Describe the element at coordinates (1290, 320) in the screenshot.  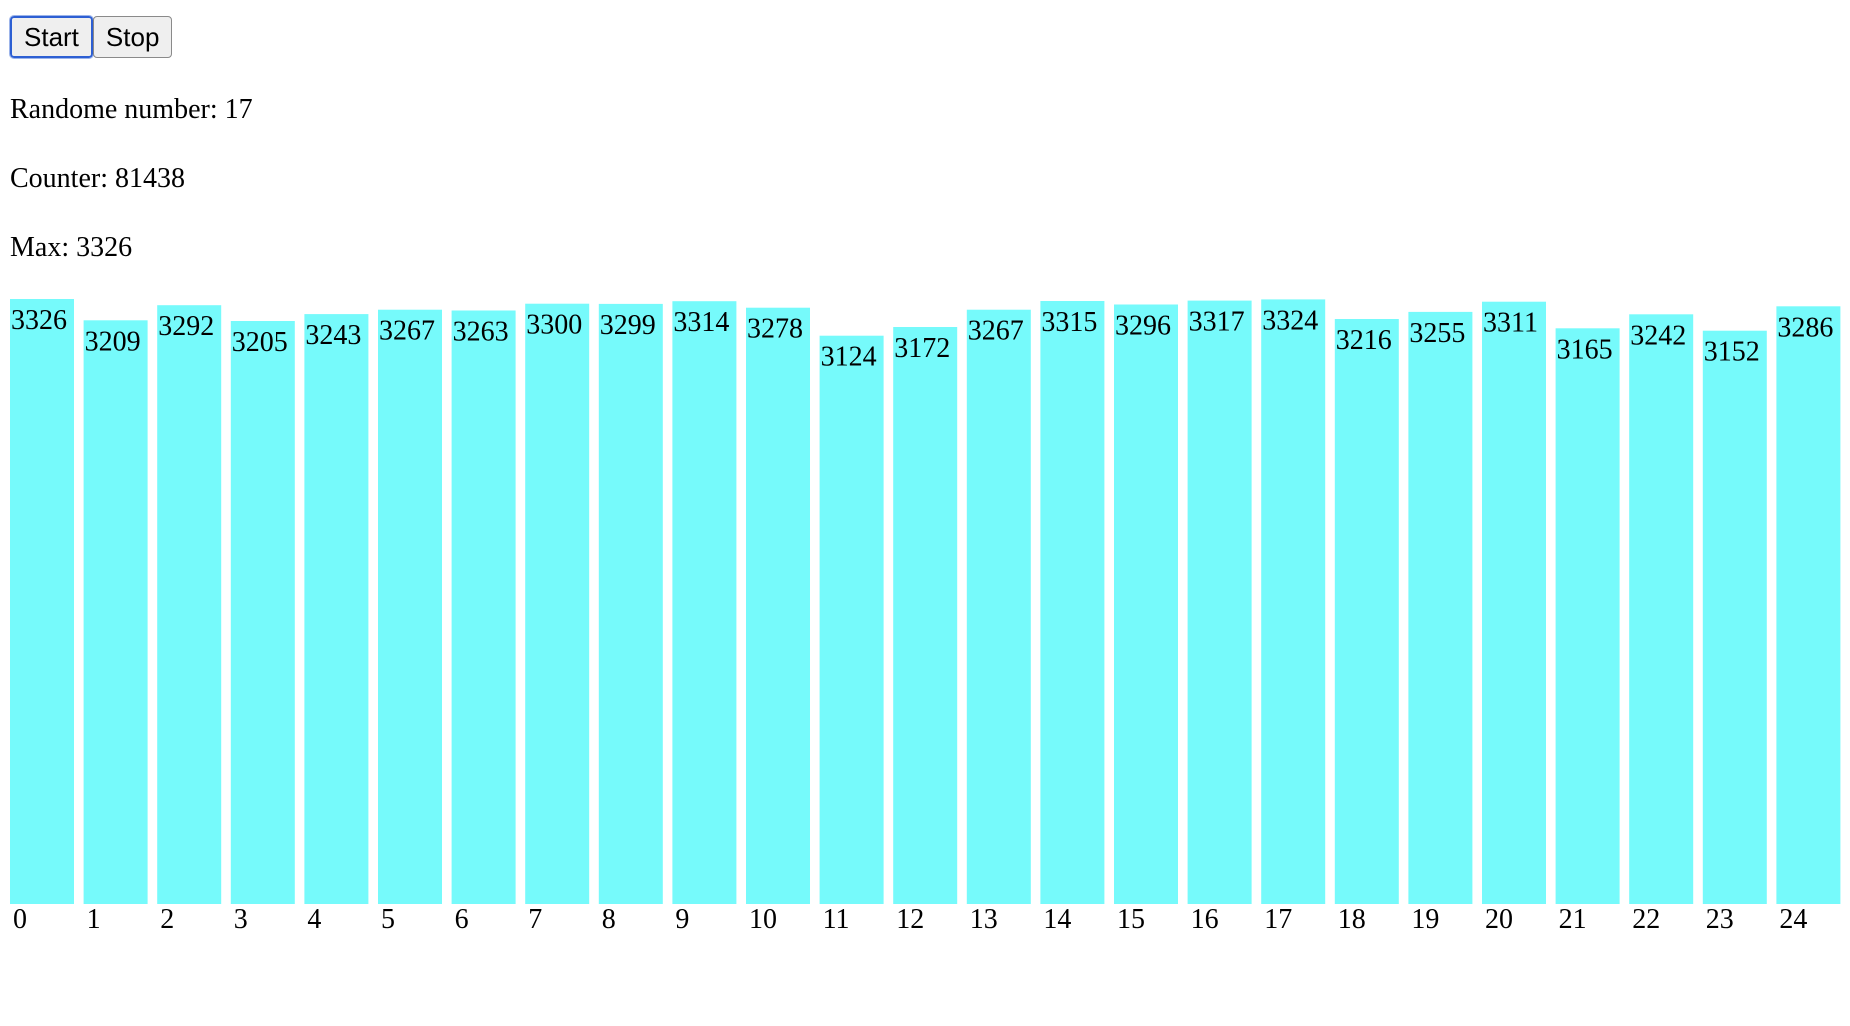
I see `bar-value-label: 3324` at that location.